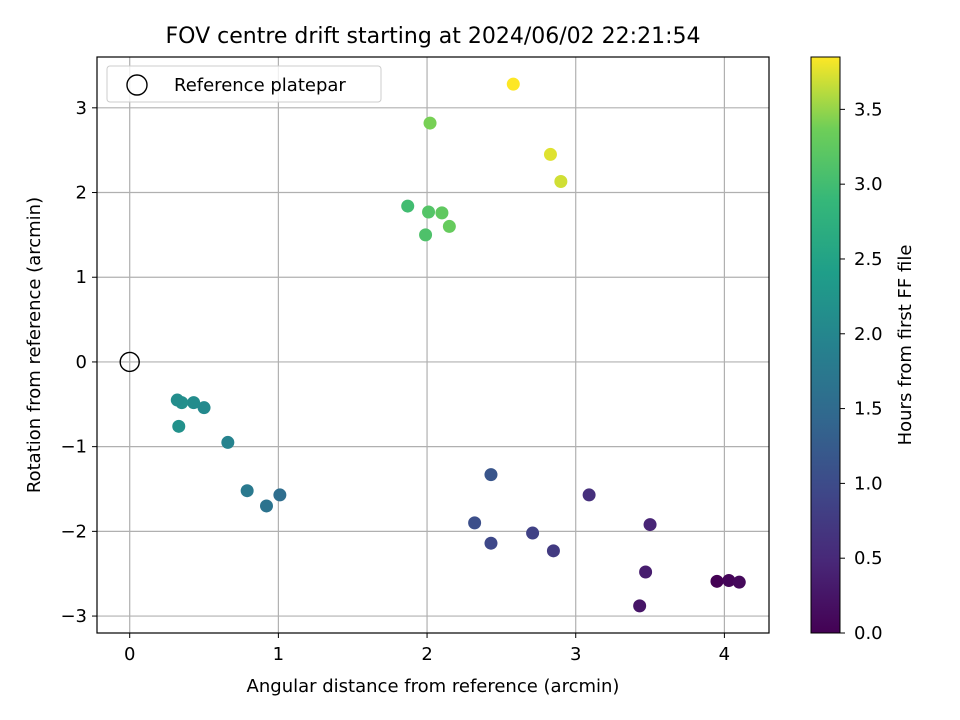 Image resolution: width=960 pixels, height=720 pixels. I want to click on x-tick-label: 1, so click(278, 654).